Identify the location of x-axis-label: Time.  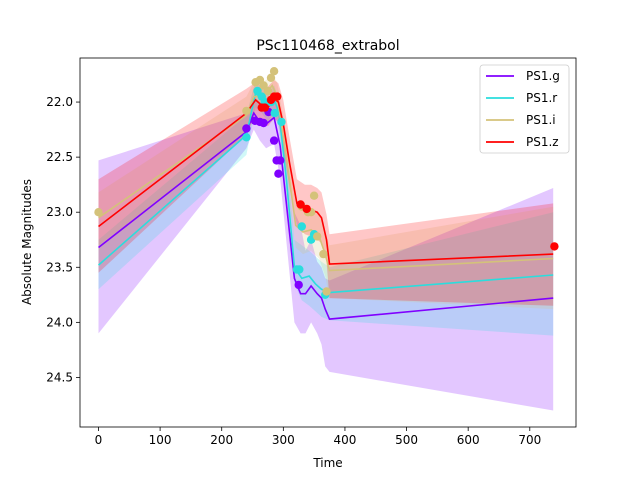
(327, 463).